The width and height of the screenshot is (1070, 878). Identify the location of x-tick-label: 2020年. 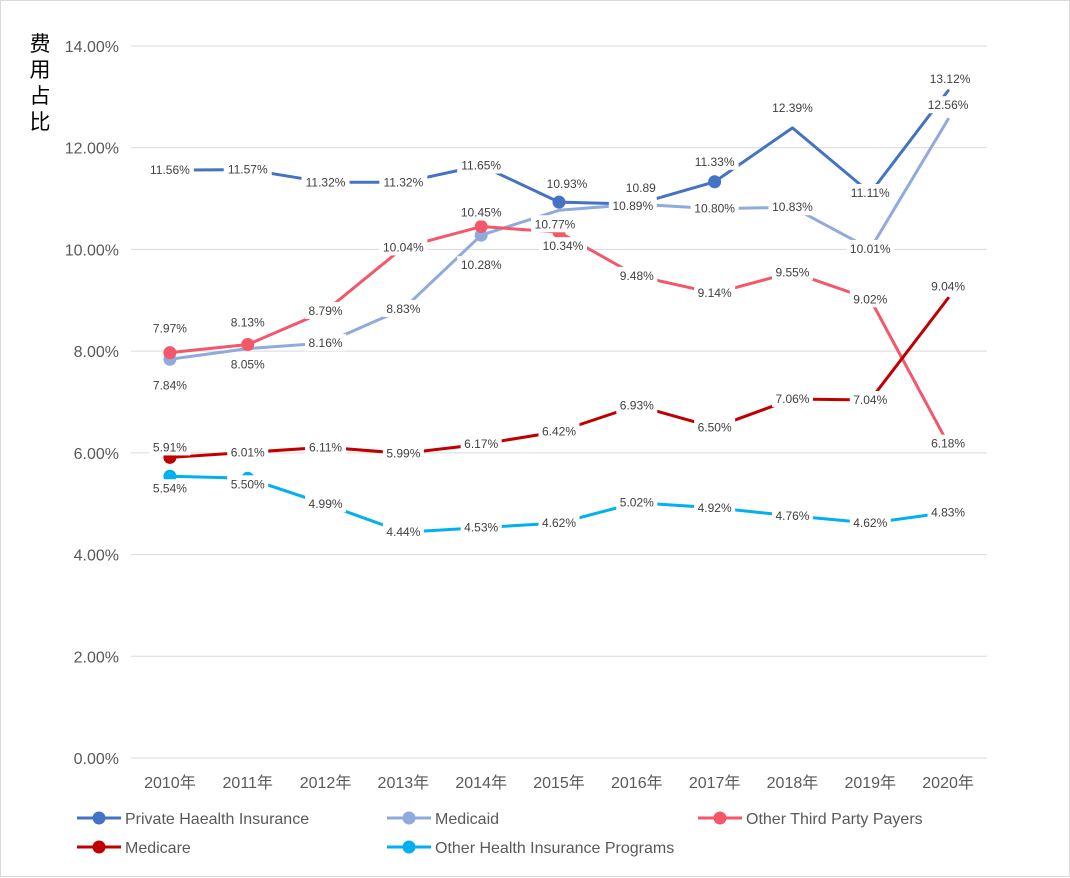
(948, 783).